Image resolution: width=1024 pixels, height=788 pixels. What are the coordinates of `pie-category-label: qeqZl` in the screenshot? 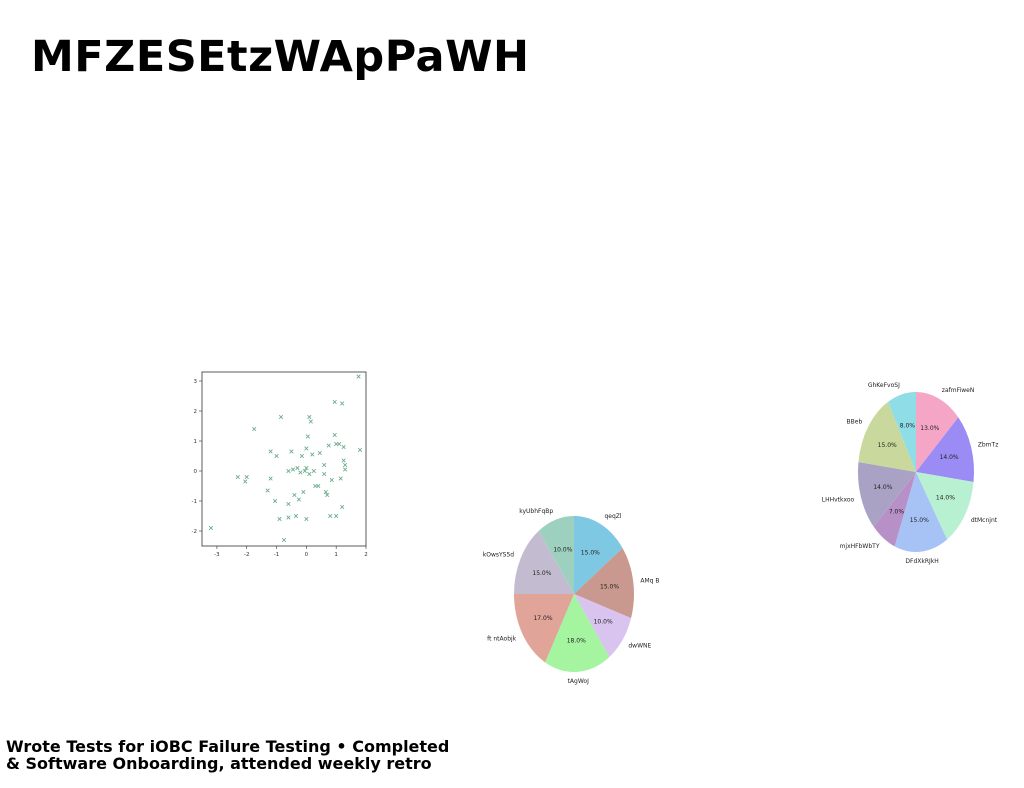 It's located at (613, 516).